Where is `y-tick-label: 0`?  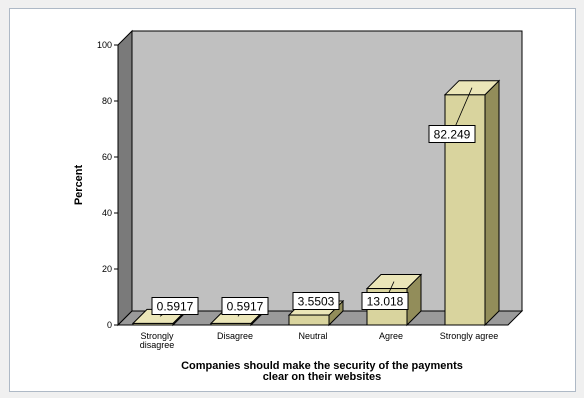 y-tick-label: 0 is located at coordinates (109, 325).